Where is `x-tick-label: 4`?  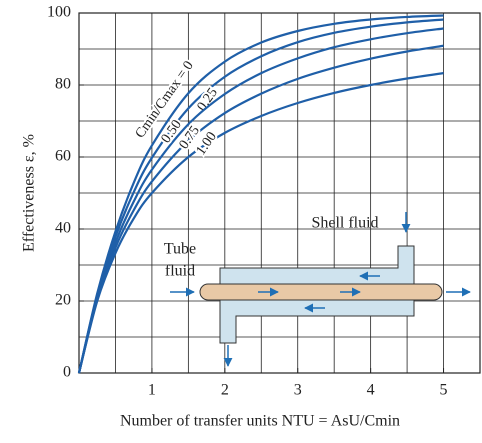 x-tick-label: 4 is located at coordinates (371, 390).